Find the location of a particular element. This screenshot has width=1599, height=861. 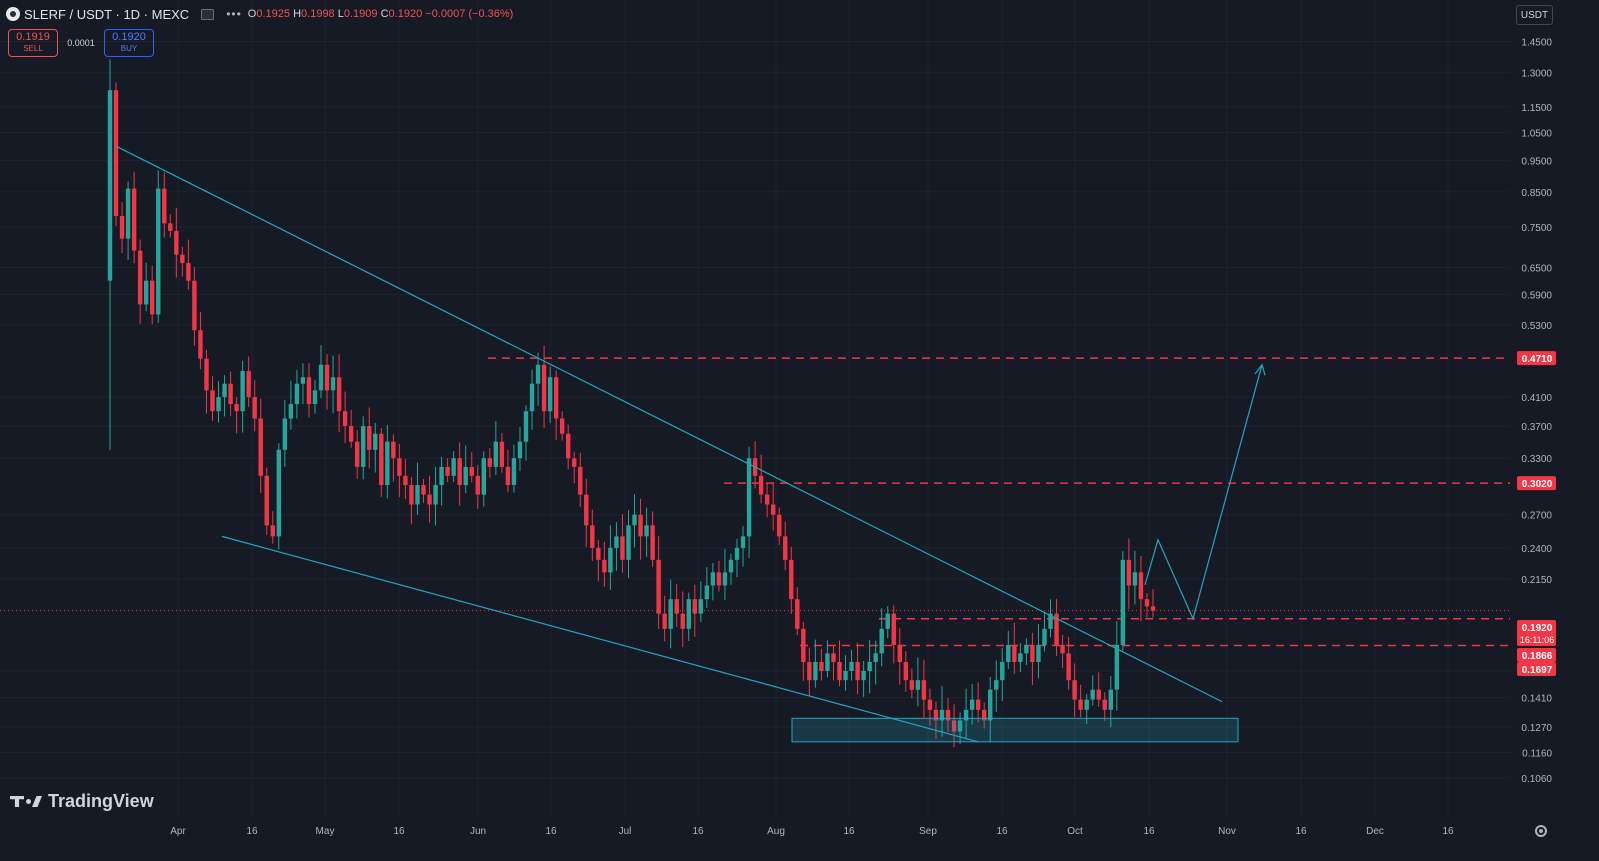

symbol-title: SLERF / USDT · 1D · MEXC is located at coordinates (107, 14).